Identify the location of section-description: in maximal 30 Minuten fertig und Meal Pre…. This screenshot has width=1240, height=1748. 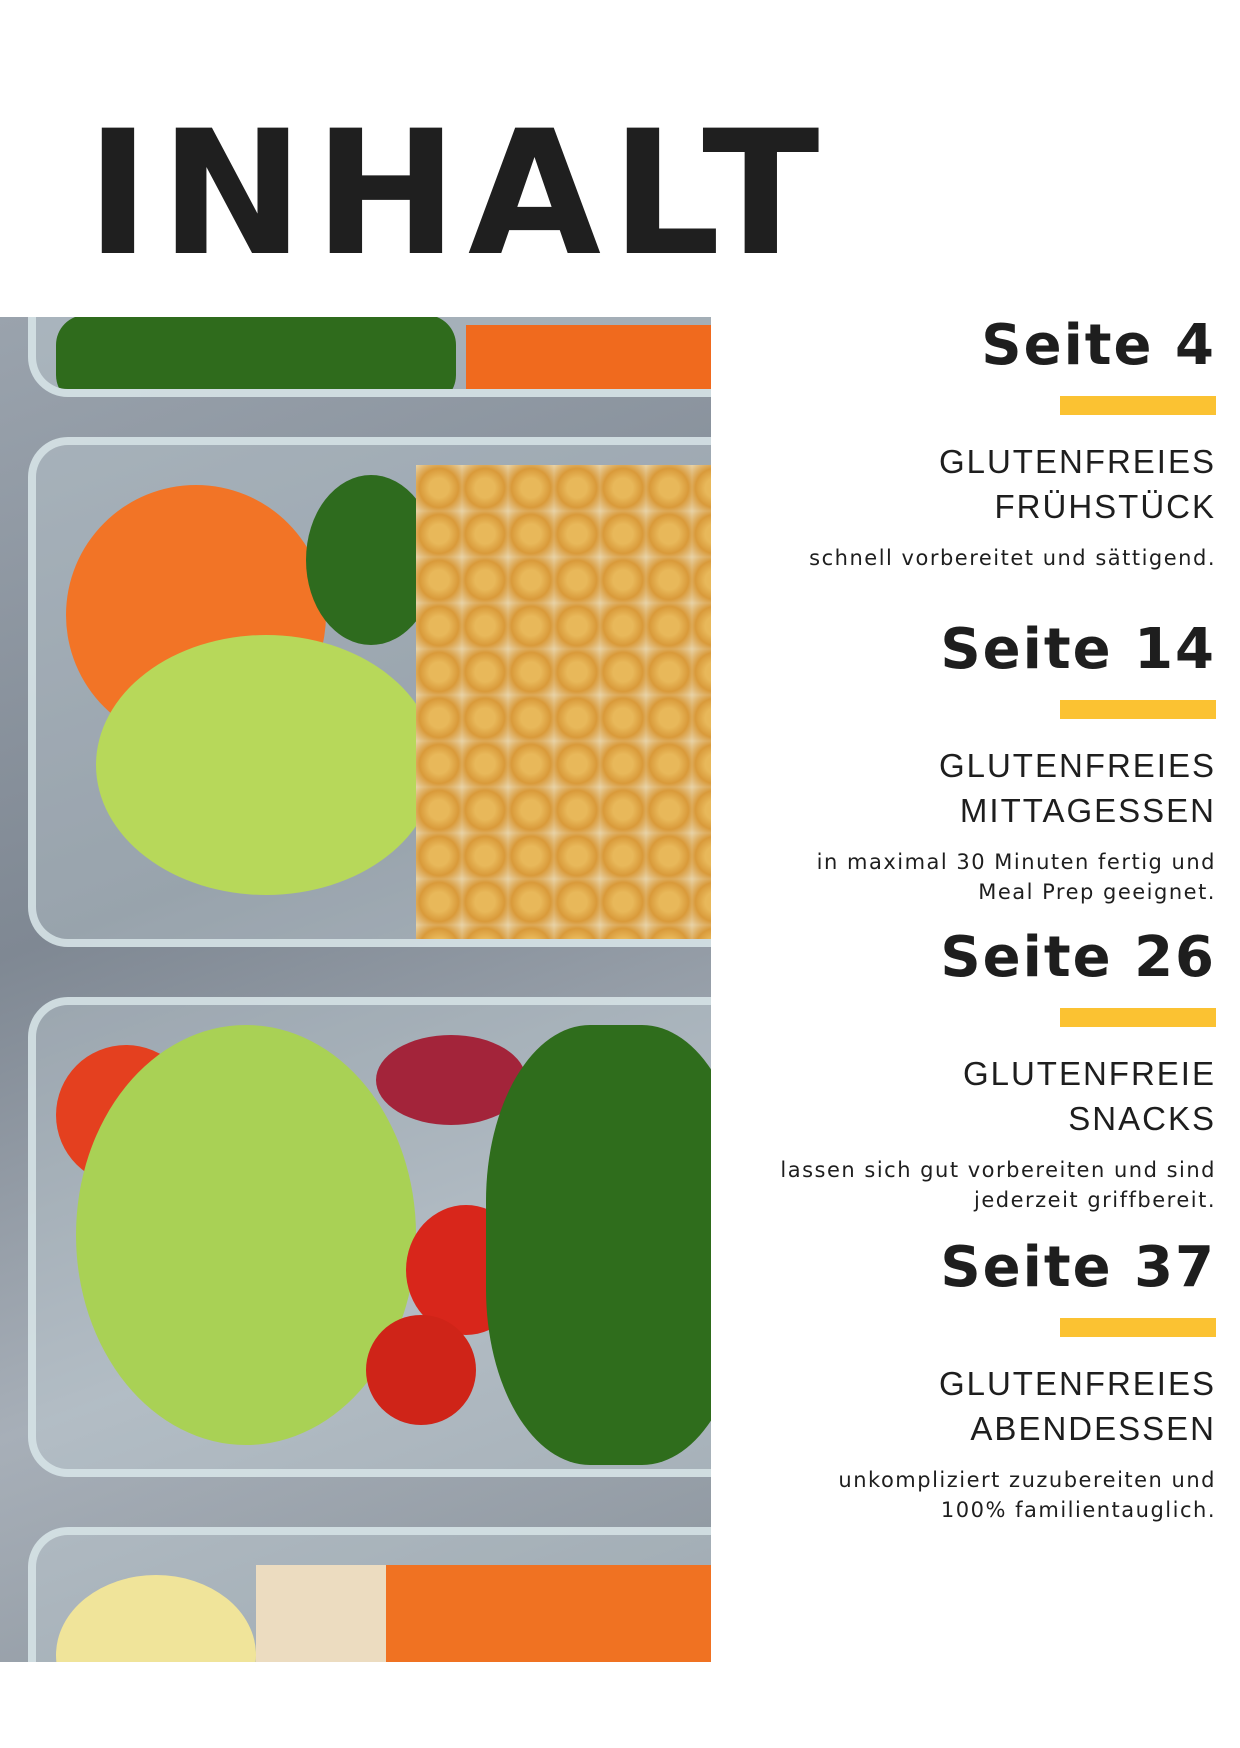
(956, 877).